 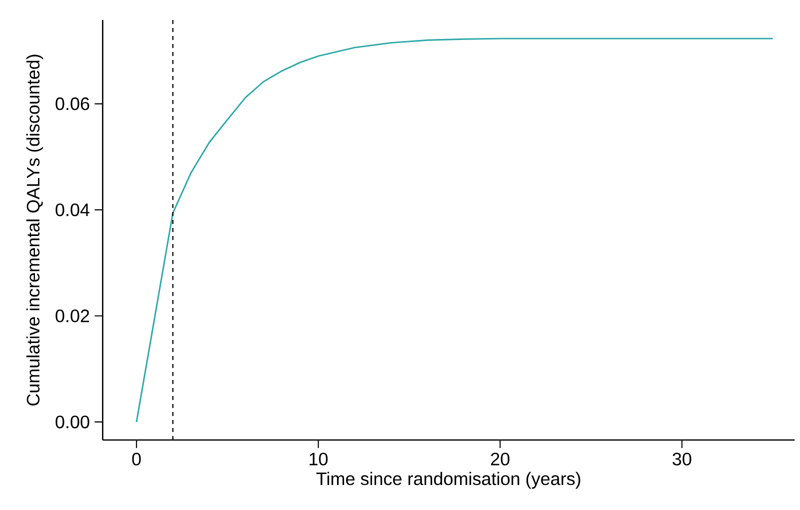 What do you see at coordinates (73, 316) in the screenshot?
I see `y-tick-label: 0.02` at bounding box center [73, 316].